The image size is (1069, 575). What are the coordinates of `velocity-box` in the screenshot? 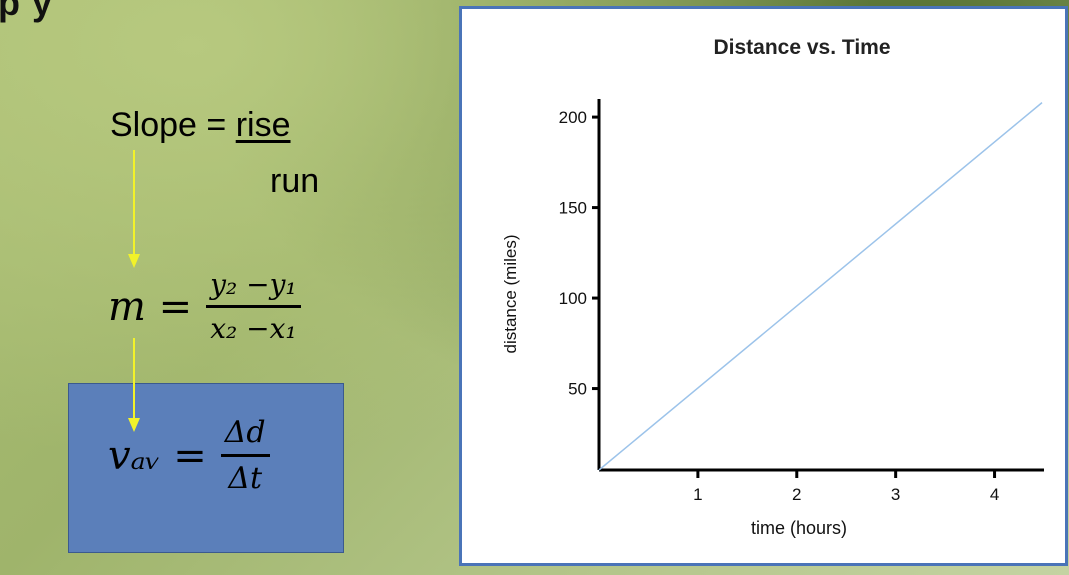 It's located at (206, 468).